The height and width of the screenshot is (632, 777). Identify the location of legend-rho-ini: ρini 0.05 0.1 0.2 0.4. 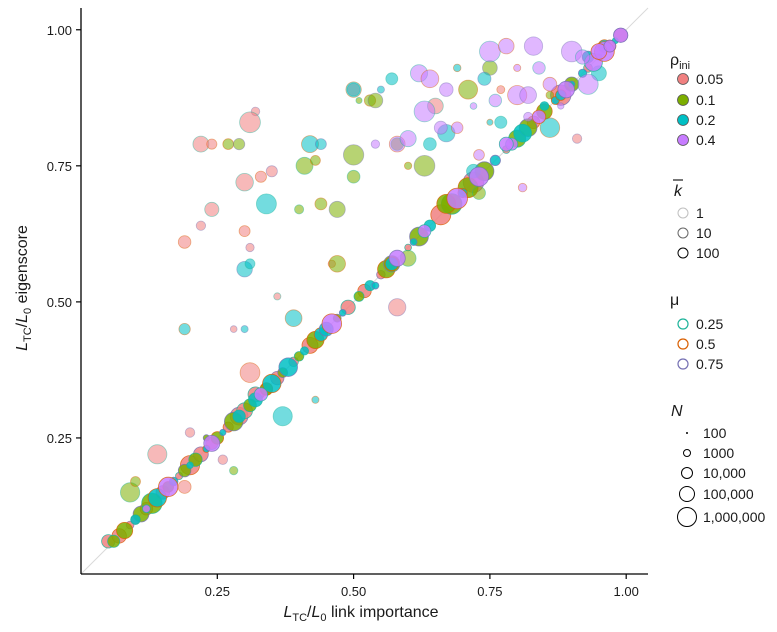
(696, 100).